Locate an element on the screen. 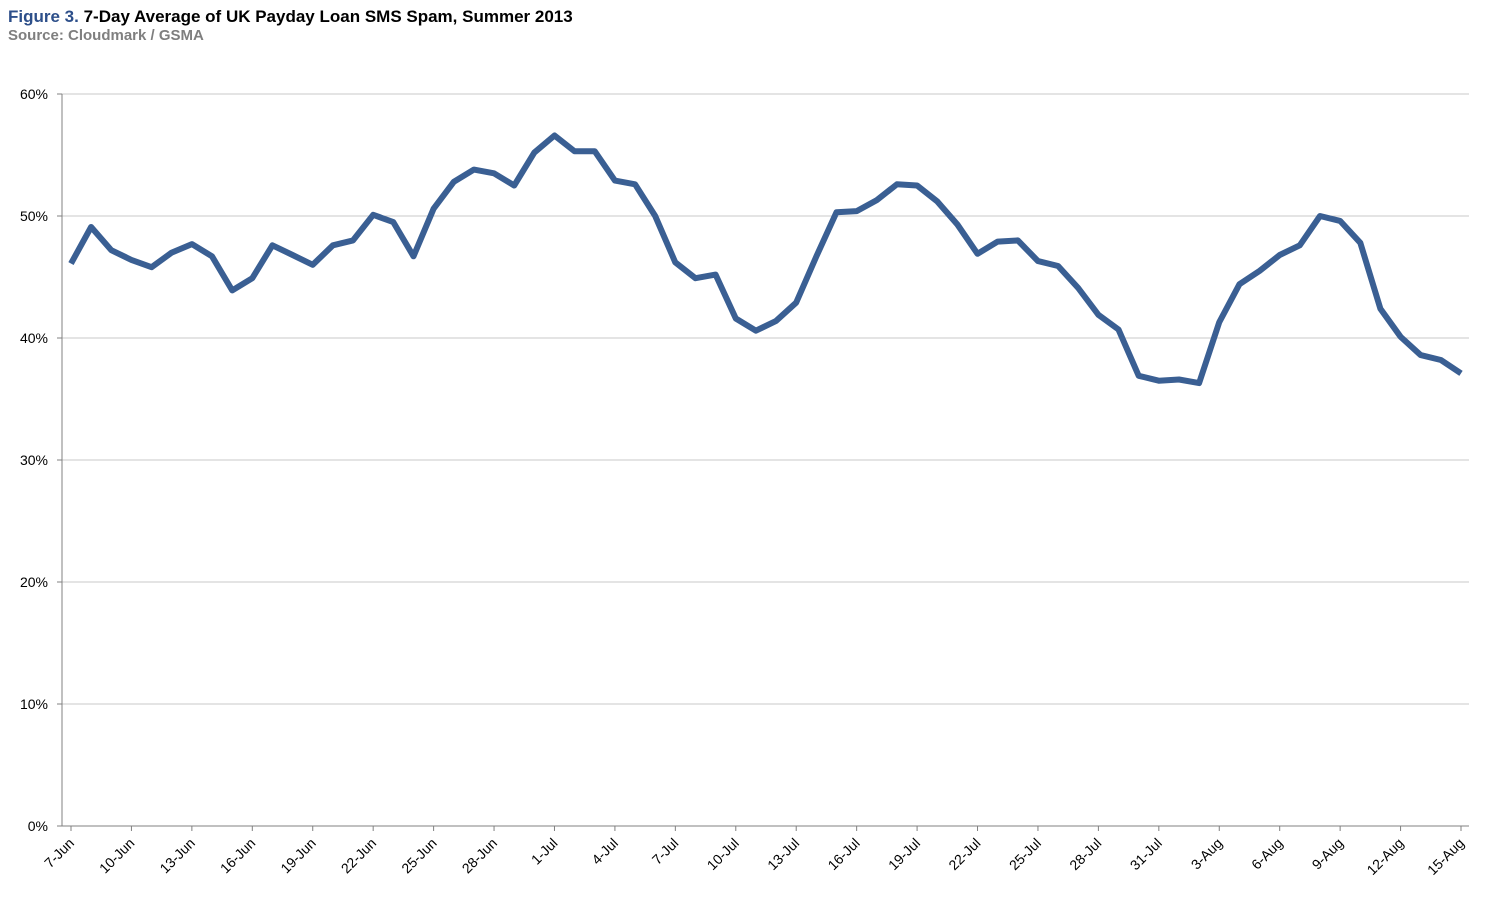 This screenshot has height=901, width=1501. x-tick-label: 22-Jul is located at coordinates (964, 854).